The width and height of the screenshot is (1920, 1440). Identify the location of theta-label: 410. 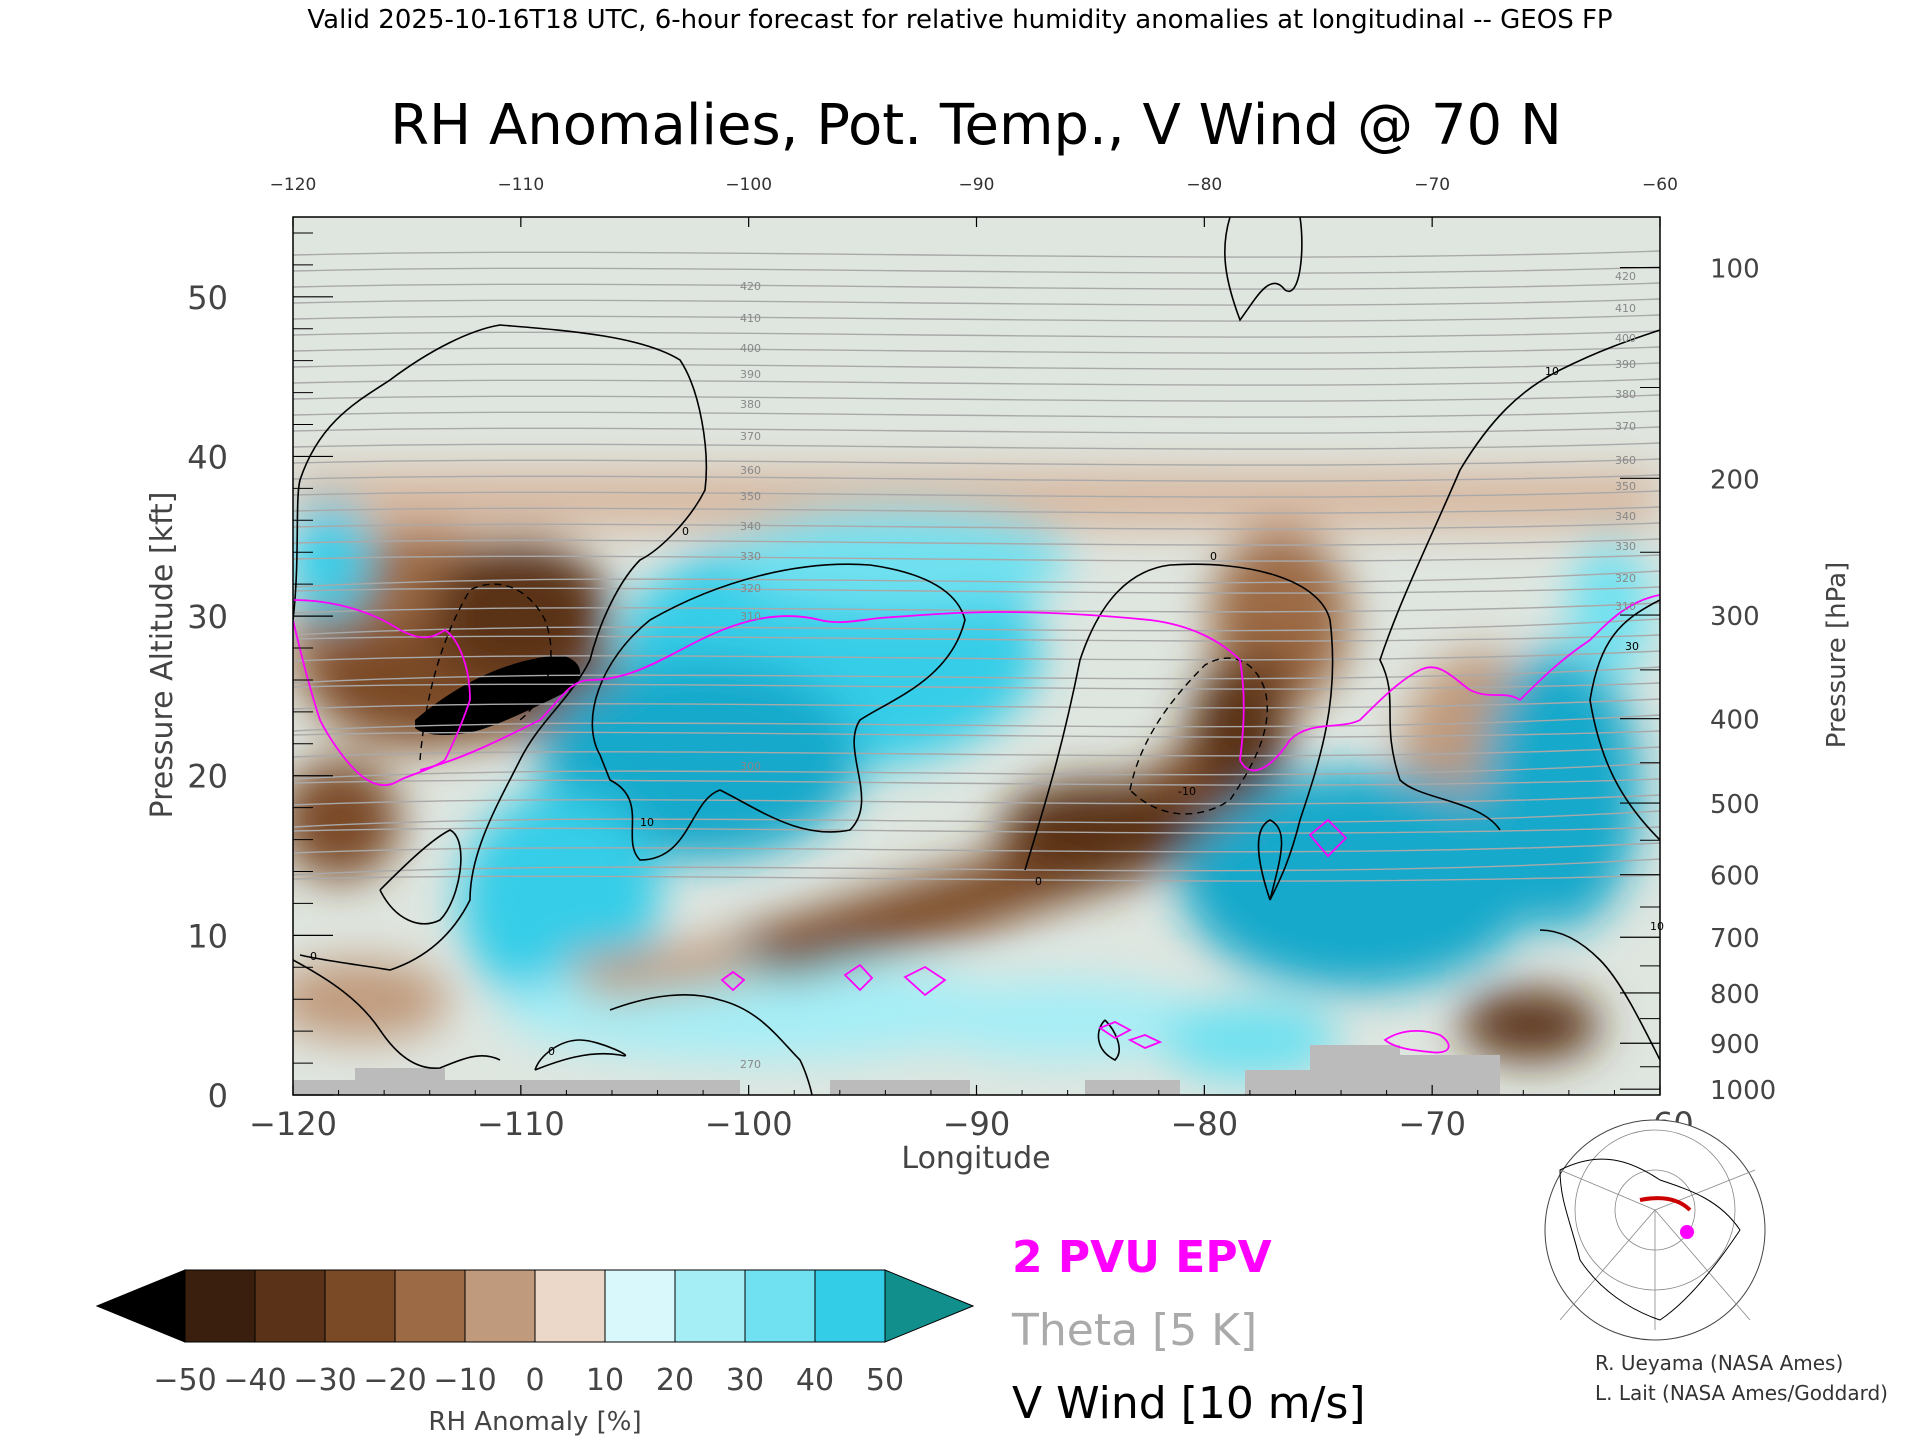
(750, 318).